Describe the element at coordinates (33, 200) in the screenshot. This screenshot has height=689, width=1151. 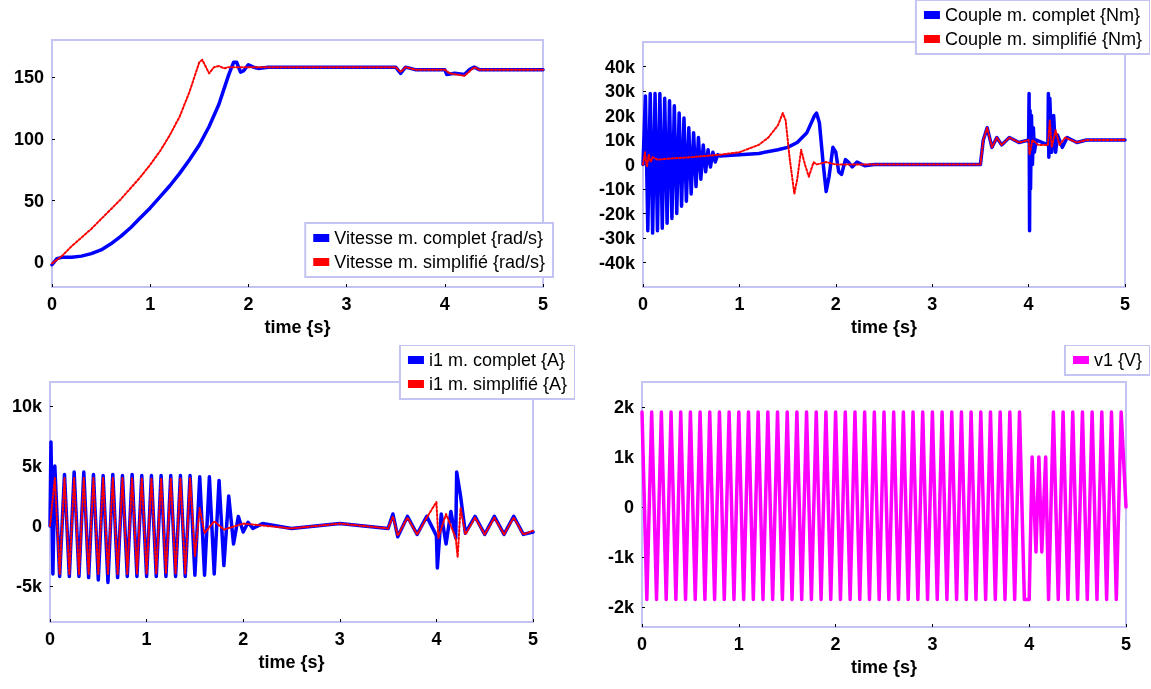
I see `y-tick-label: 50` at that location.